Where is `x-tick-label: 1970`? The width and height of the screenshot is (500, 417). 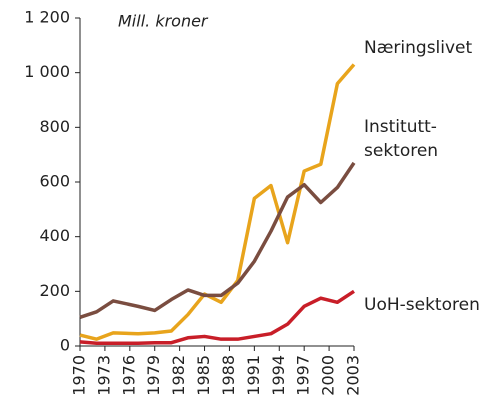 x-tick-label: 1970 is located at coordinates (79, 375).